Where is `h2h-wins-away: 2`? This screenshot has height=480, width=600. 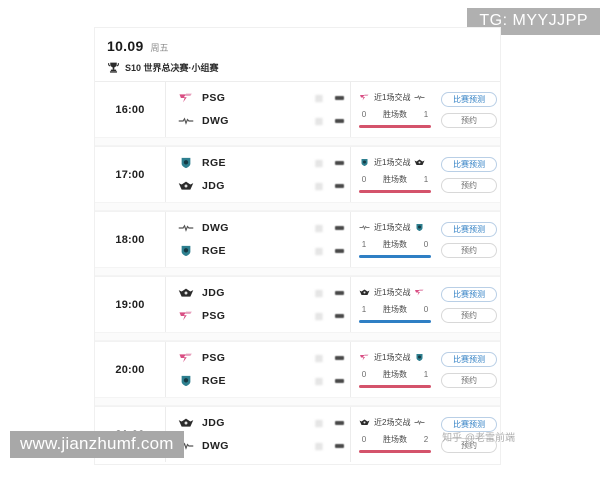
h2h-wins-away: 2 is located at coordinates (426, 439).